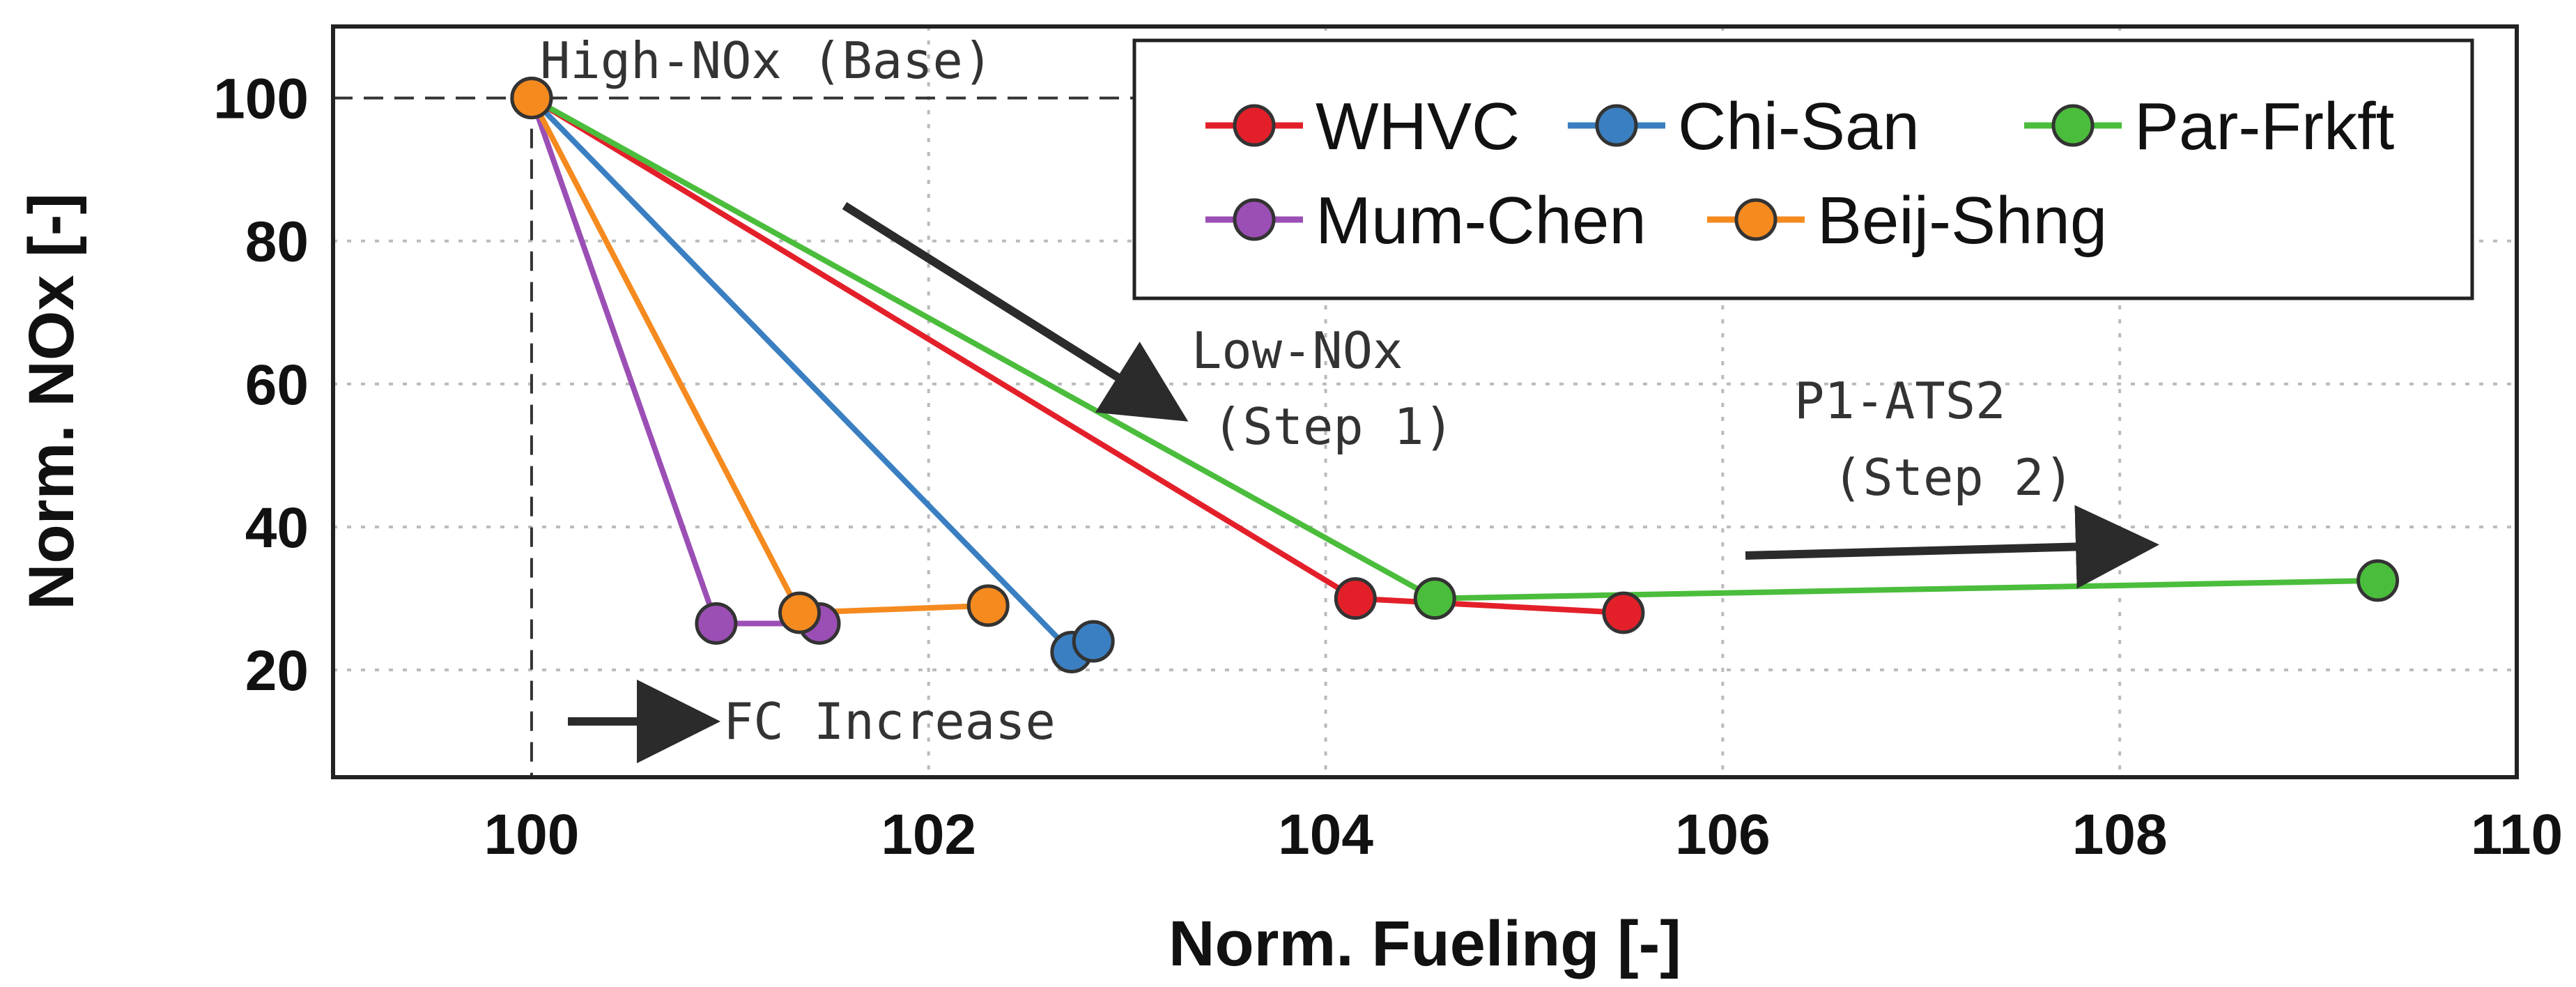 This screenshot has height=987, width=2576. I want to click on y-tick-label: 100, so click(261, 99).